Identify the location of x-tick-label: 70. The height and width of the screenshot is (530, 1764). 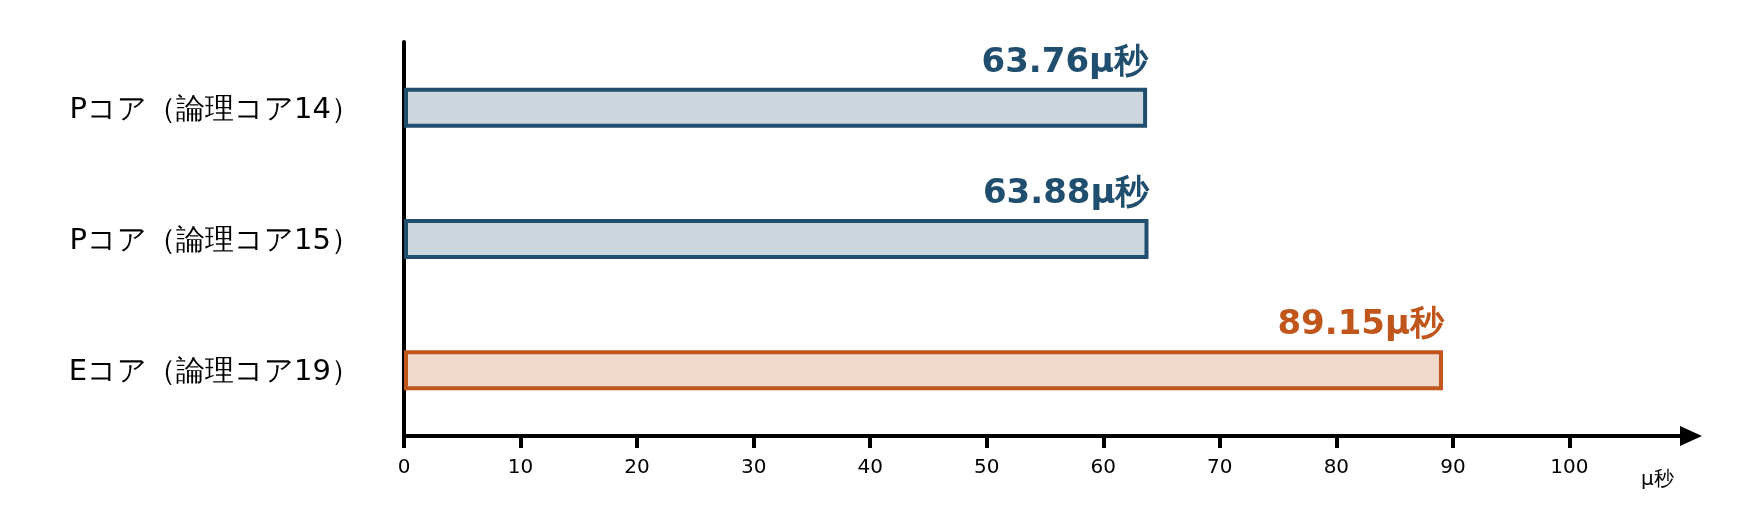
(1220, 466).